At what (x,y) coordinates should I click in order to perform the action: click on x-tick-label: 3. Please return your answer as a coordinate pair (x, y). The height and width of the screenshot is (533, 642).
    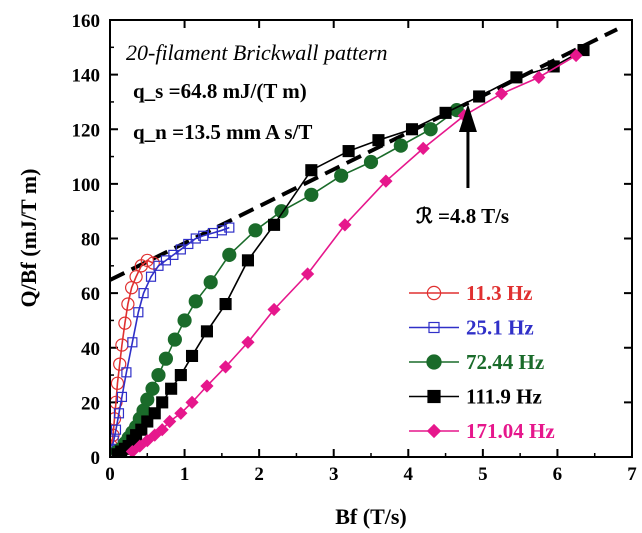
    Looking at the image, I should click on (334, 474).